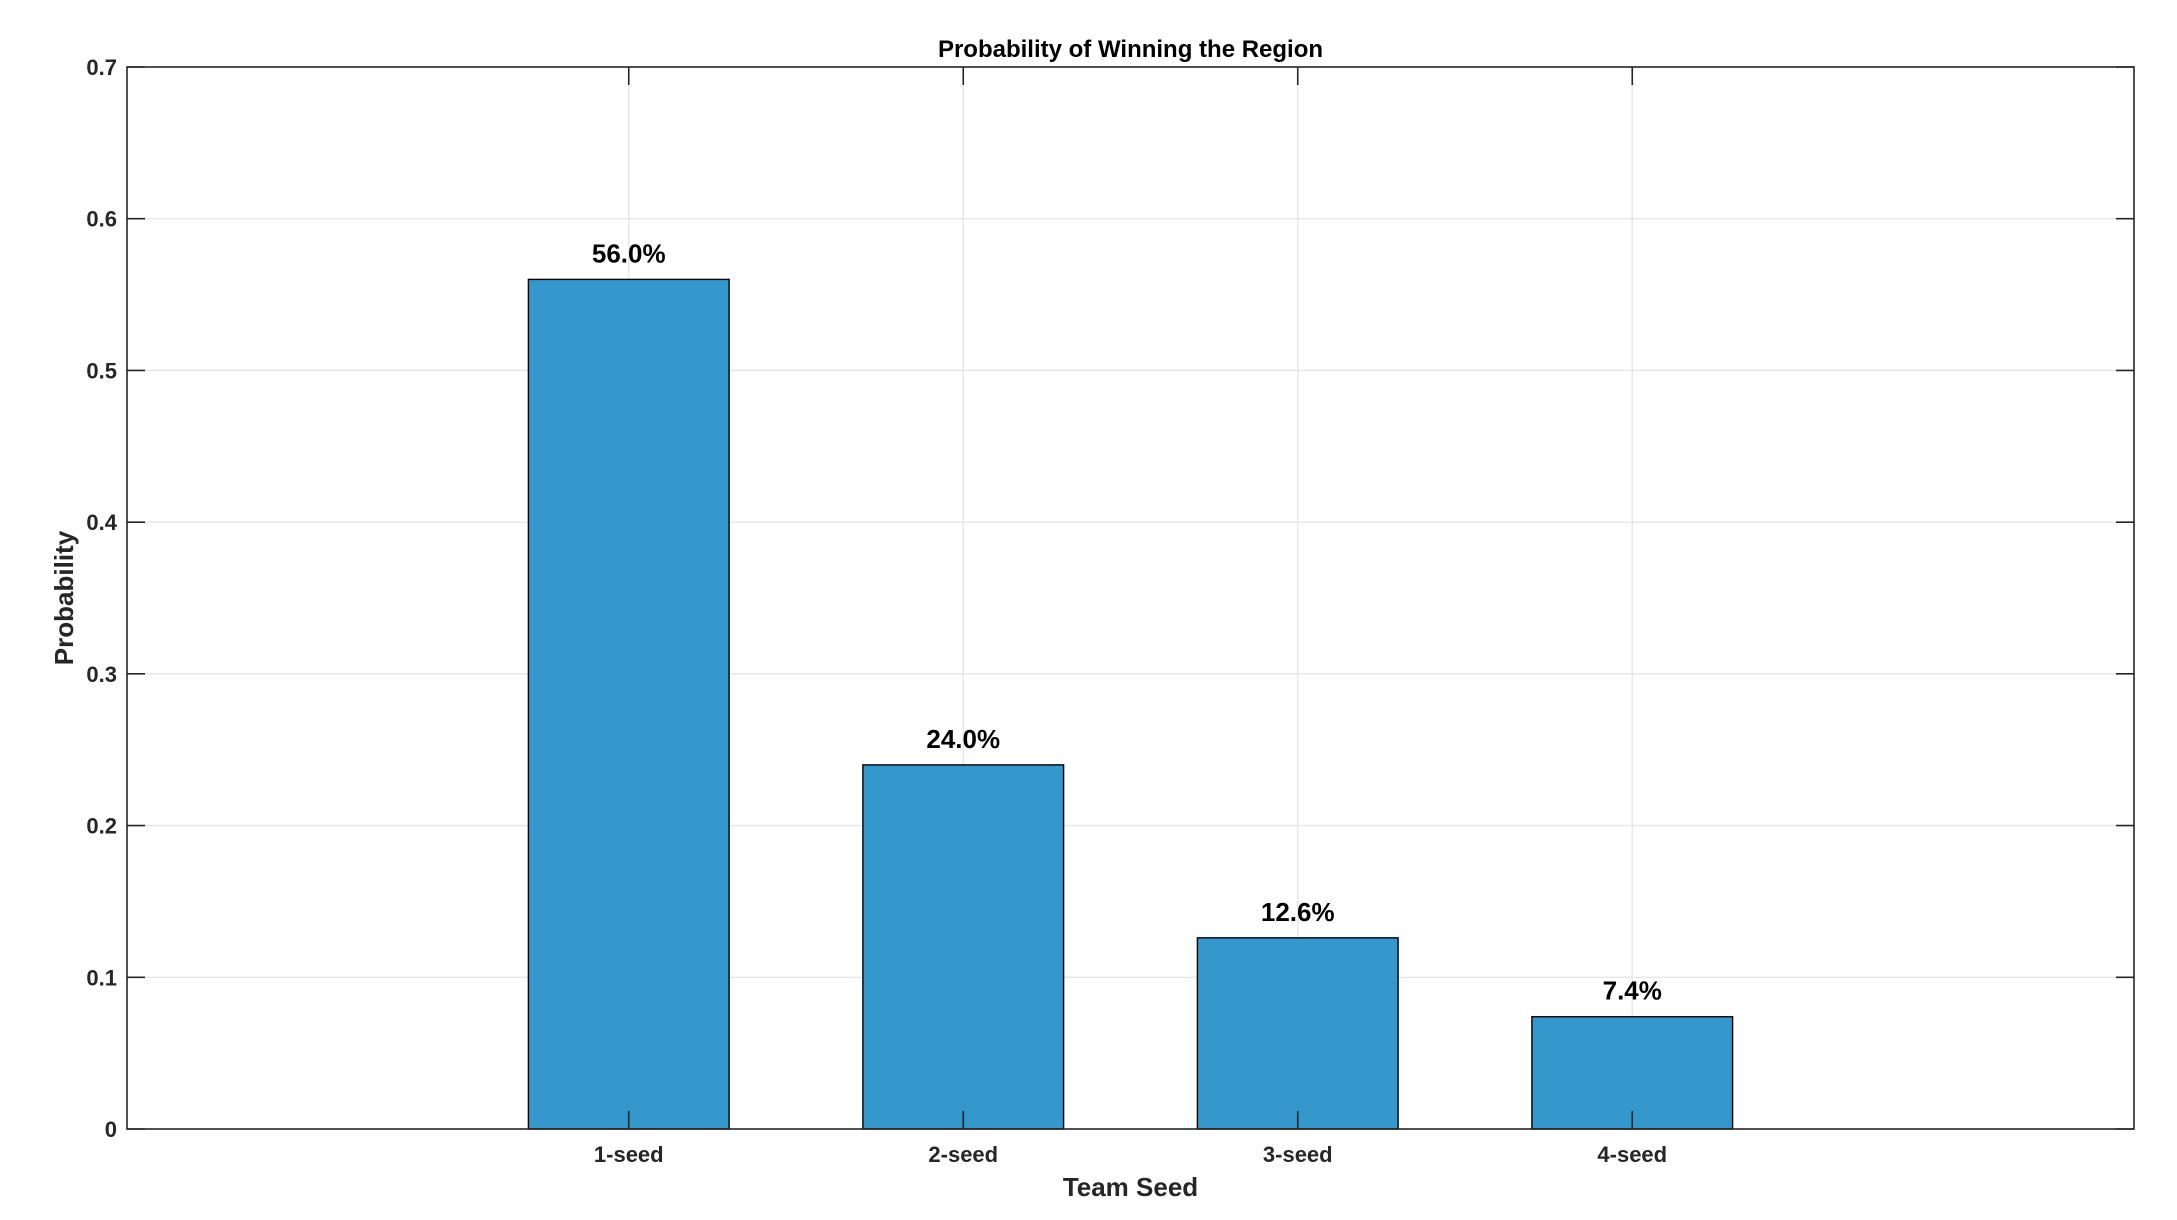 This screenshot has height=1220, width=2177. I want to click on y-tick-label: 0.4, so click(101, 522).